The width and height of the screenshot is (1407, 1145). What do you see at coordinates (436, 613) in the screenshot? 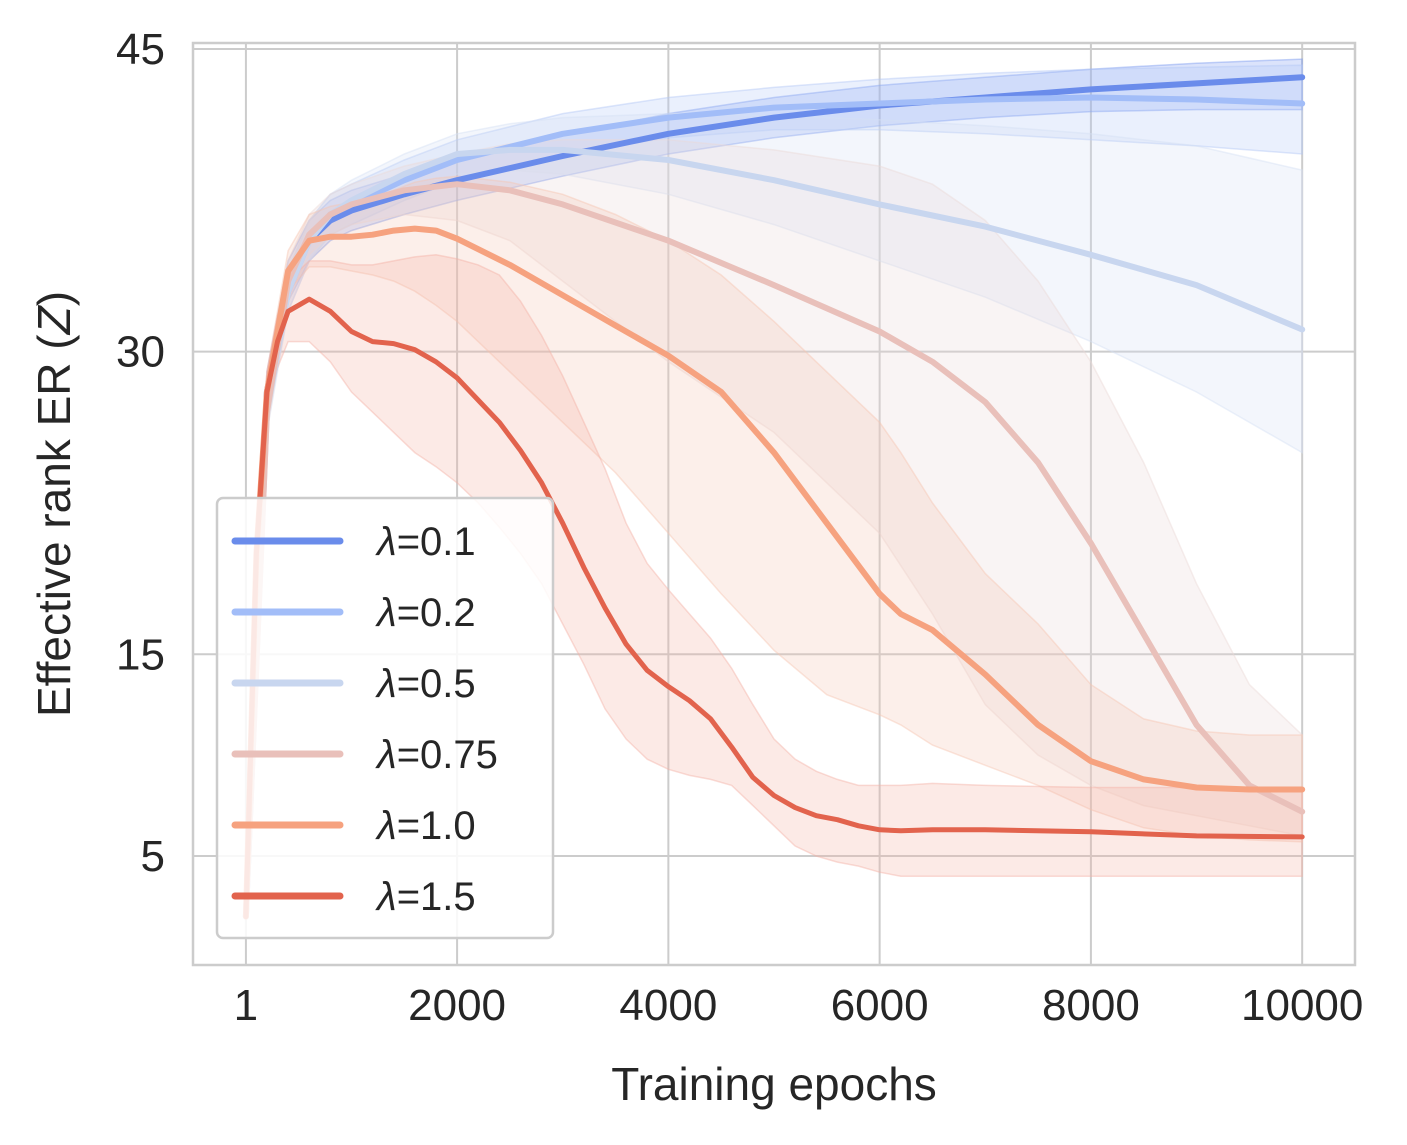
I see `legend-value: =0.2` at bounding box center [436, 613].